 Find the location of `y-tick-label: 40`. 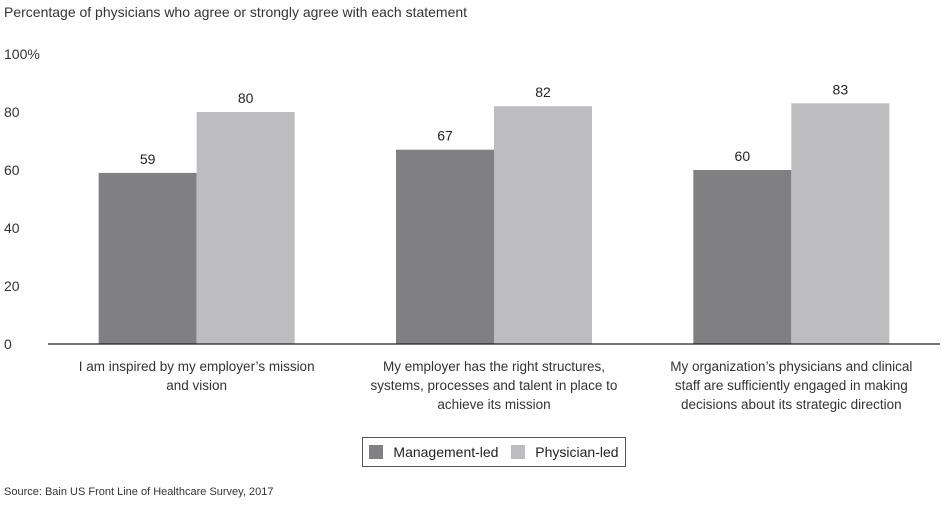

y-tick-label: 40 is located at coordinates (12, 228).